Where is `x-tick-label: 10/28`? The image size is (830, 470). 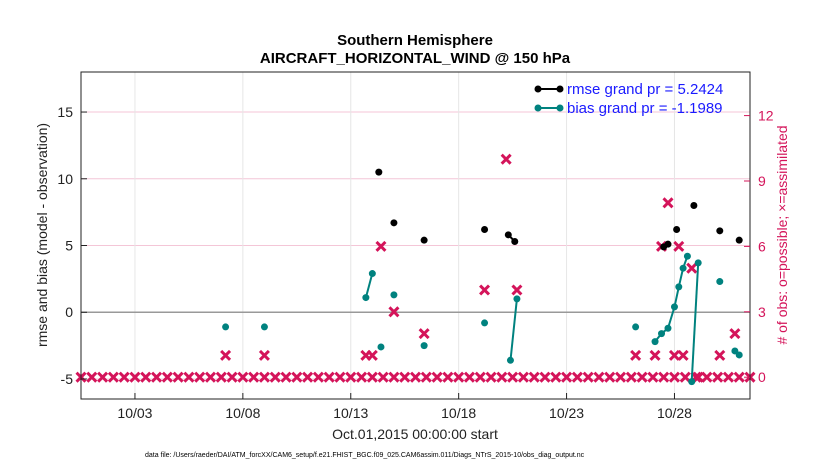
x-tick-label: 10/28 is located at coordinates (674, 413).